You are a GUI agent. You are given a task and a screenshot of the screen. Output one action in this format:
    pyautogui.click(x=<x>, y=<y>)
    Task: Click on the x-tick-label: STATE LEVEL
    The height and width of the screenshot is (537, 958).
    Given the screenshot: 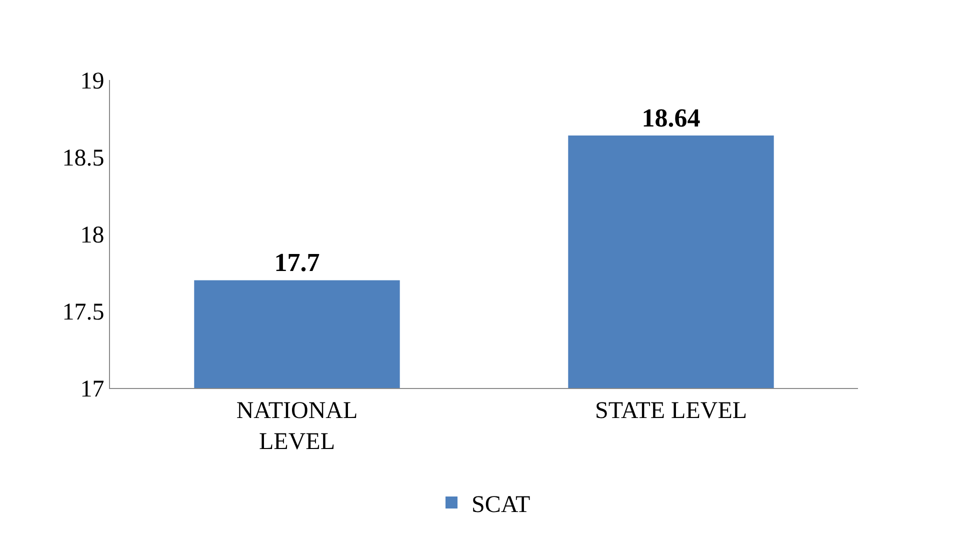 What is the action you would take?
    pyautogui.click(x=671, y=411)
    